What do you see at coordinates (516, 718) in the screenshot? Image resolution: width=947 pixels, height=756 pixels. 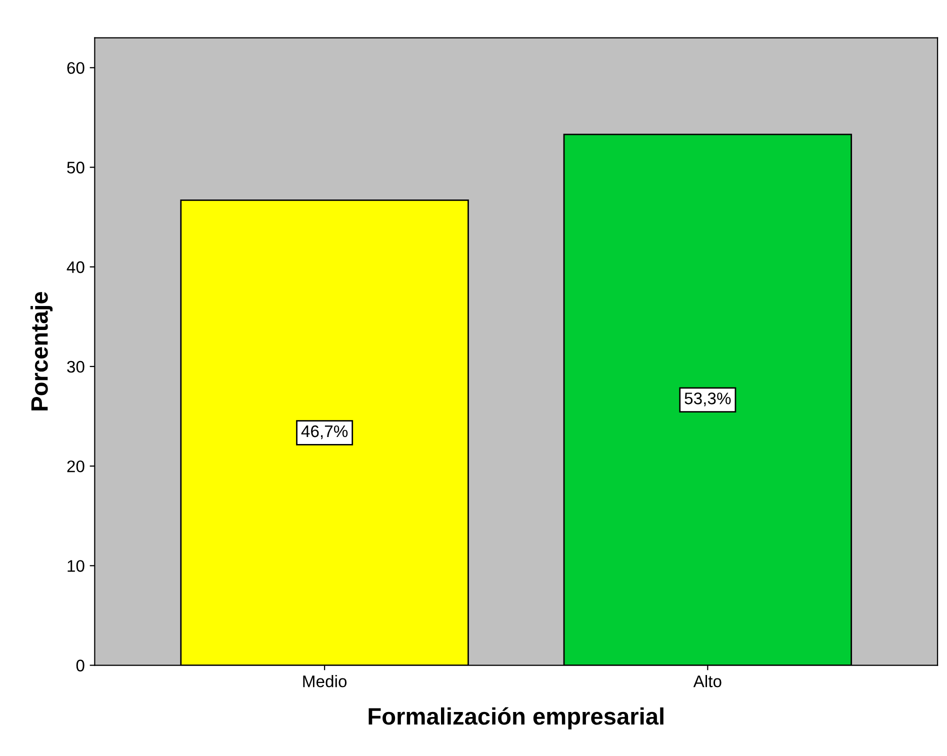 I see `x-axis-title: Formalización empresarial` at bounding box center [516, 718].